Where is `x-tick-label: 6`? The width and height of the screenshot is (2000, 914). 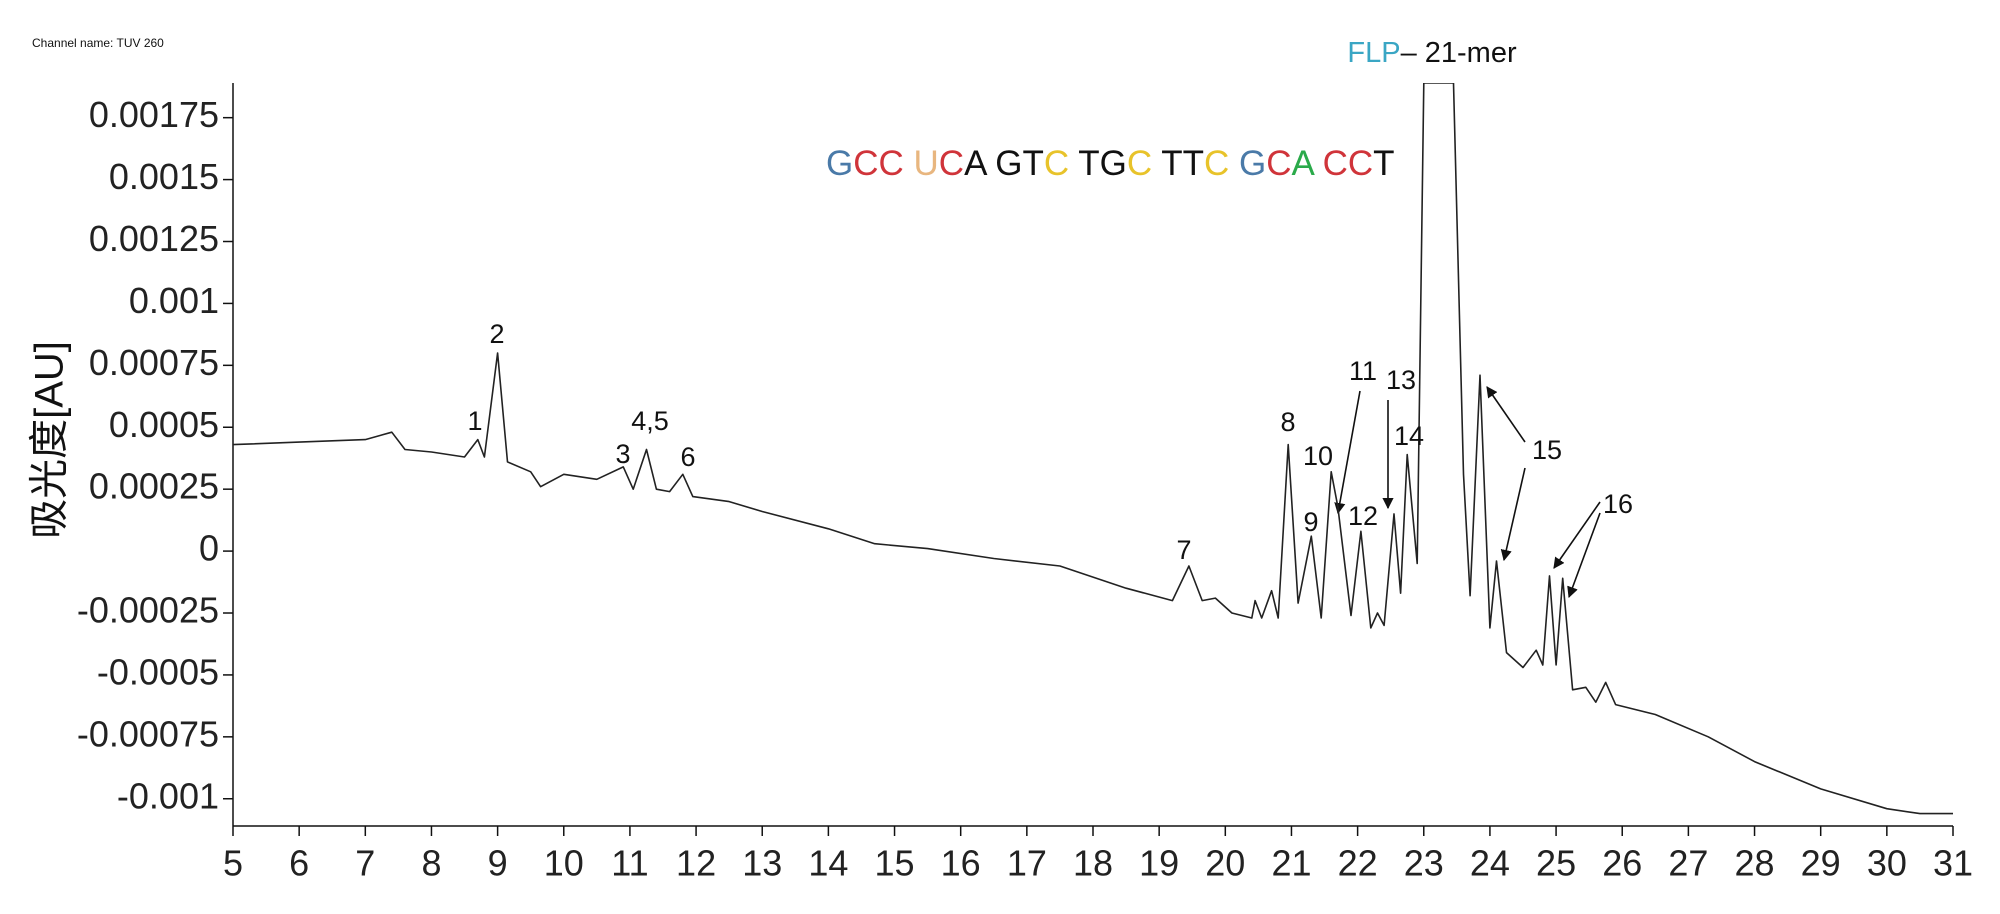
x-tick-label: 6 is located at coordinates (299, 863).